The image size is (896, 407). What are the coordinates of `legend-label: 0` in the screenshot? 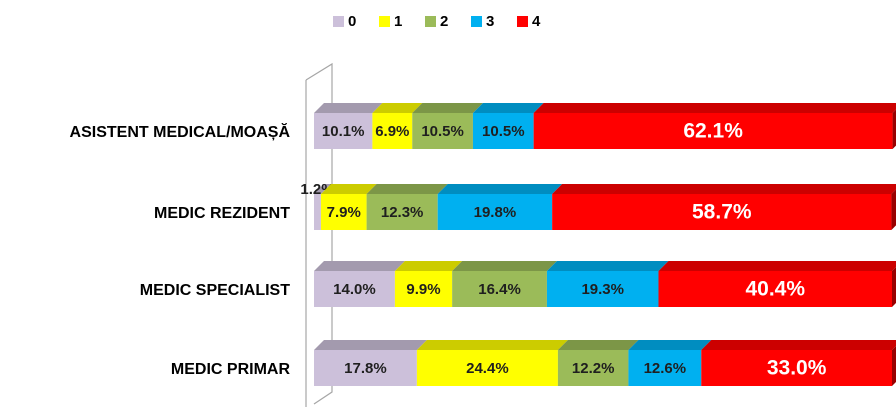 It's located at (352, 21).